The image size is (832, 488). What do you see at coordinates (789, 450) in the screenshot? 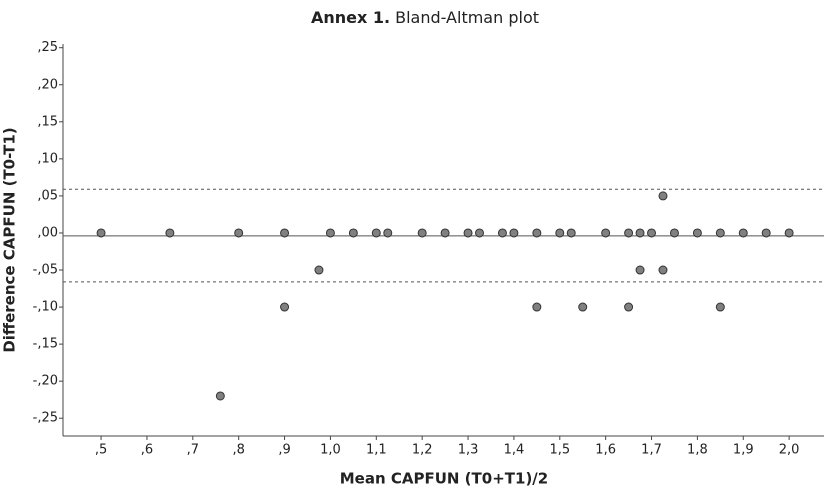
I see `x-tick-label: 2,0` at bounding box center [789, 450].